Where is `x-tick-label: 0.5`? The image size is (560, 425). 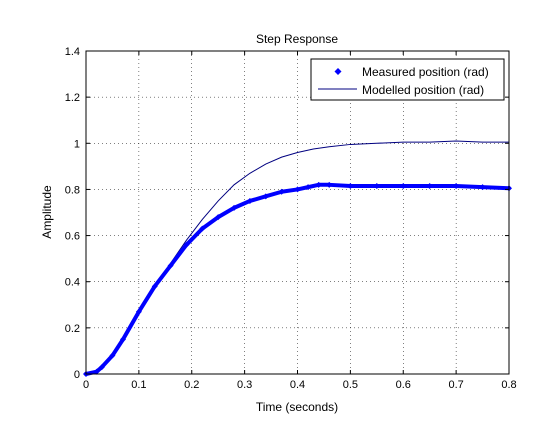 x-tick-label: 0.5 is located at coordinates (350, 385).